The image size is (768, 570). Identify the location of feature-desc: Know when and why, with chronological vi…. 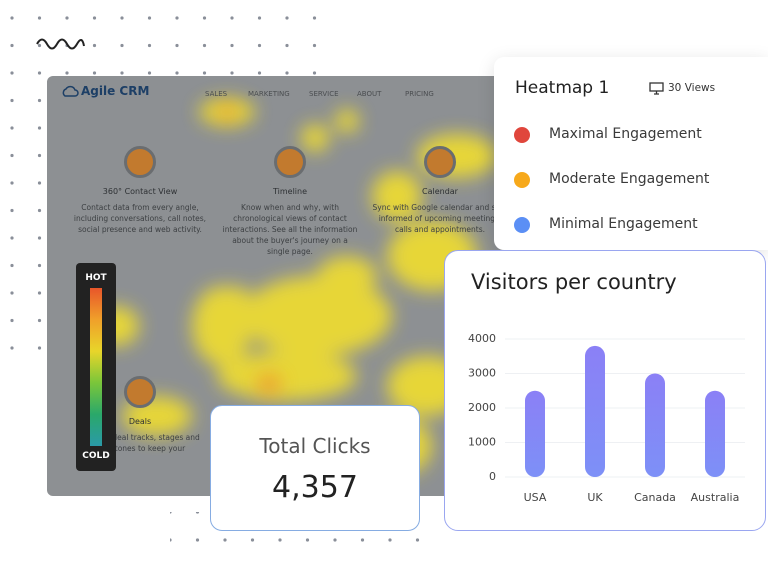
(290, 229).